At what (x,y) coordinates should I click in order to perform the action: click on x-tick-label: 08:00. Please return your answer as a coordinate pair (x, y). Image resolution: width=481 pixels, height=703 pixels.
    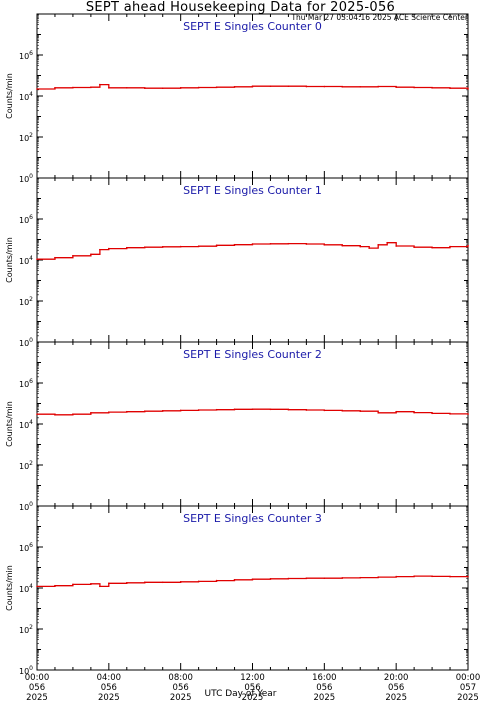
    Looking at the image, I should click on (180, 678).